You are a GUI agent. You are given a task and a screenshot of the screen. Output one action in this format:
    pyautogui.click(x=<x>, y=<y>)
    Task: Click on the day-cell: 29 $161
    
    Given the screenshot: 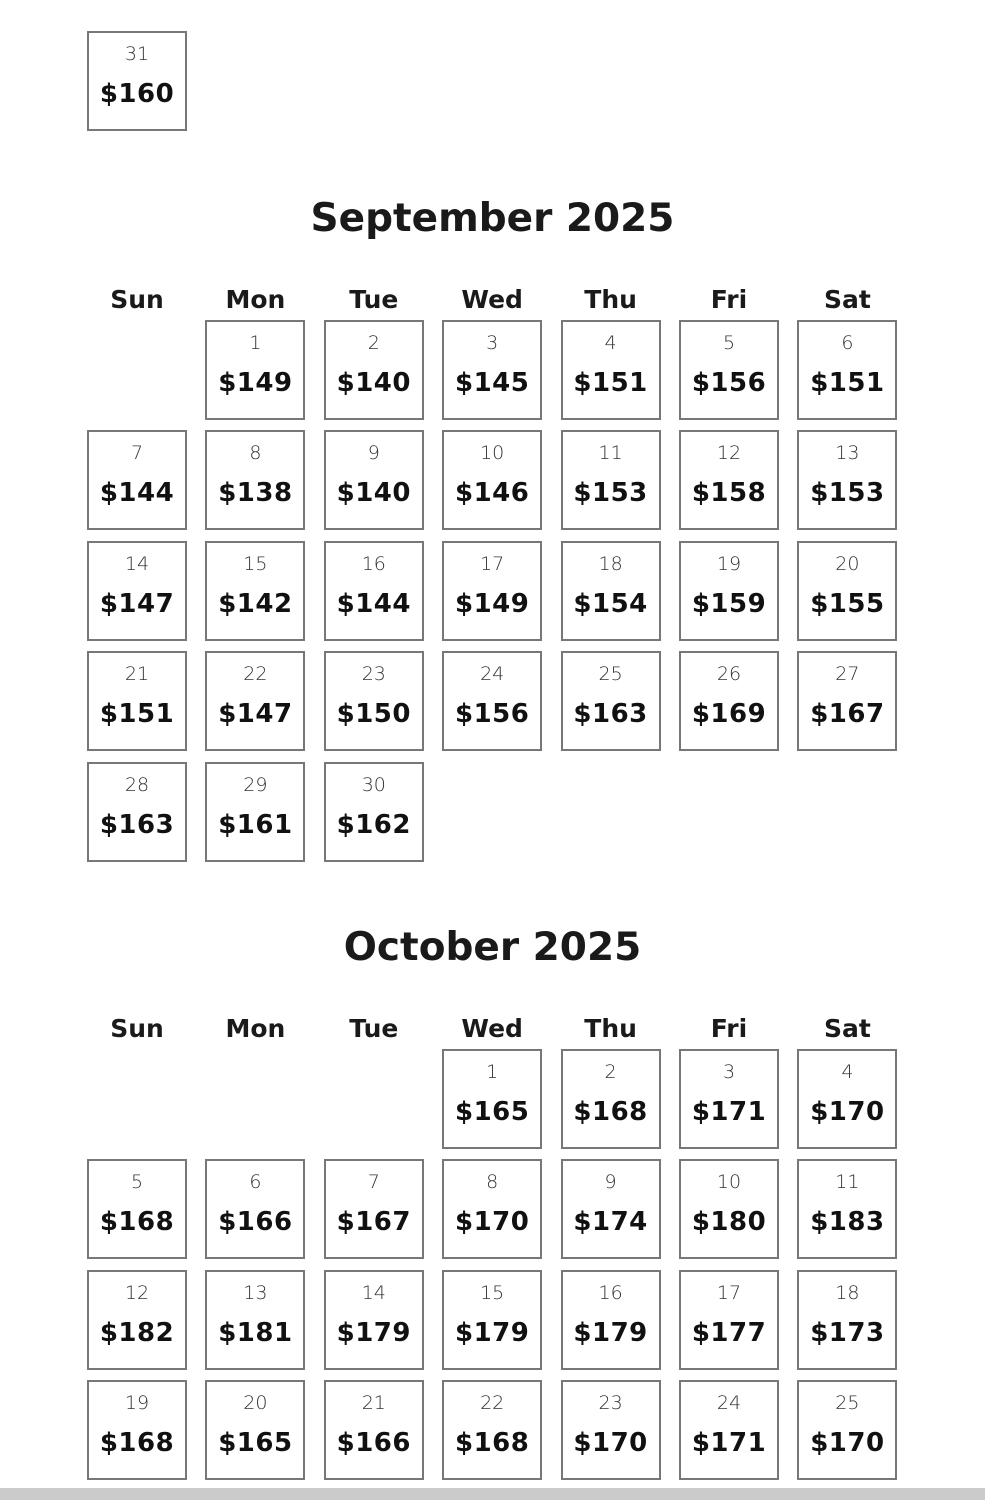 What is the action you would take?
    pyautogui.click(x=255, y=811)
    